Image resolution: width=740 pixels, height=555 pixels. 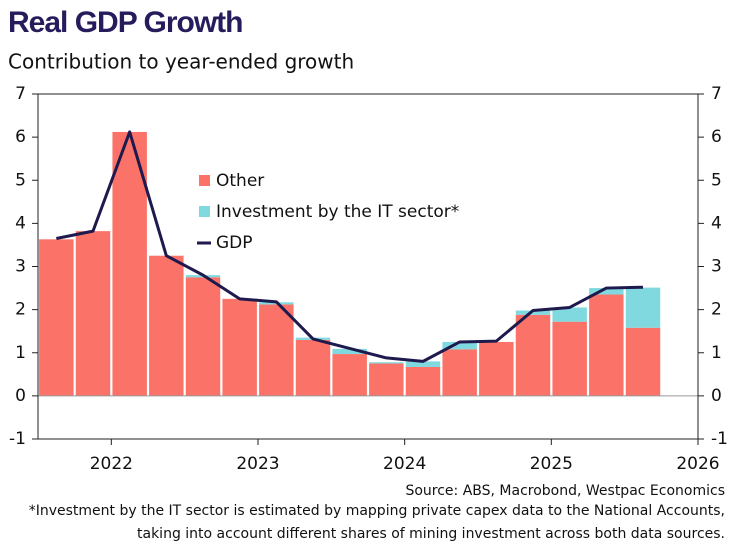 What do you see at coordinates (20, 267) in the screenshot?
I see `y-tick-label: 3` at bounding box center [20, 267].